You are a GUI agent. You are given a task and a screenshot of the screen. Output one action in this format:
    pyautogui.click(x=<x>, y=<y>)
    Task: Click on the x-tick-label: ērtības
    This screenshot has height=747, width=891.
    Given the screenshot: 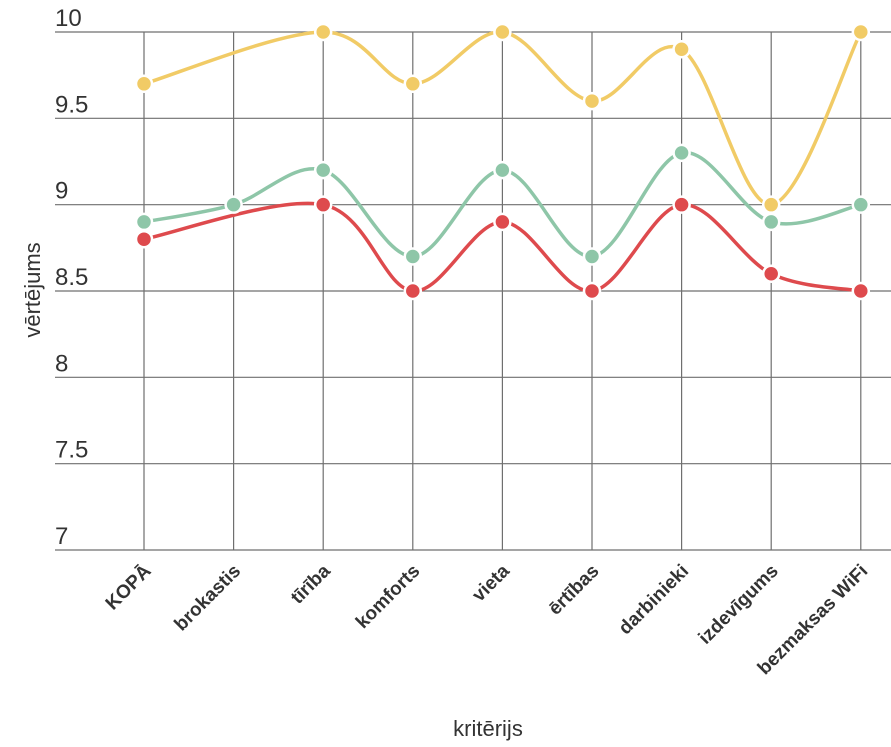 What is the action you would take?
    pyautogui.click(x=574, y=590)
    